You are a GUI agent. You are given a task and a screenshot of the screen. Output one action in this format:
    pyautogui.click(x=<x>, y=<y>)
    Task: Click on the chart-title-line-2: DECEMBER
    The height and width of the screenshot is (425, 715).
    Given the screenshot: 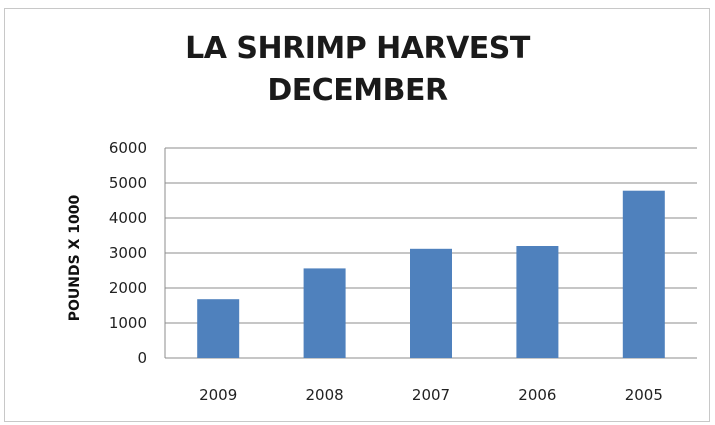 What is the action you would take?
    pyautogui.click(x=357, y=90)
    